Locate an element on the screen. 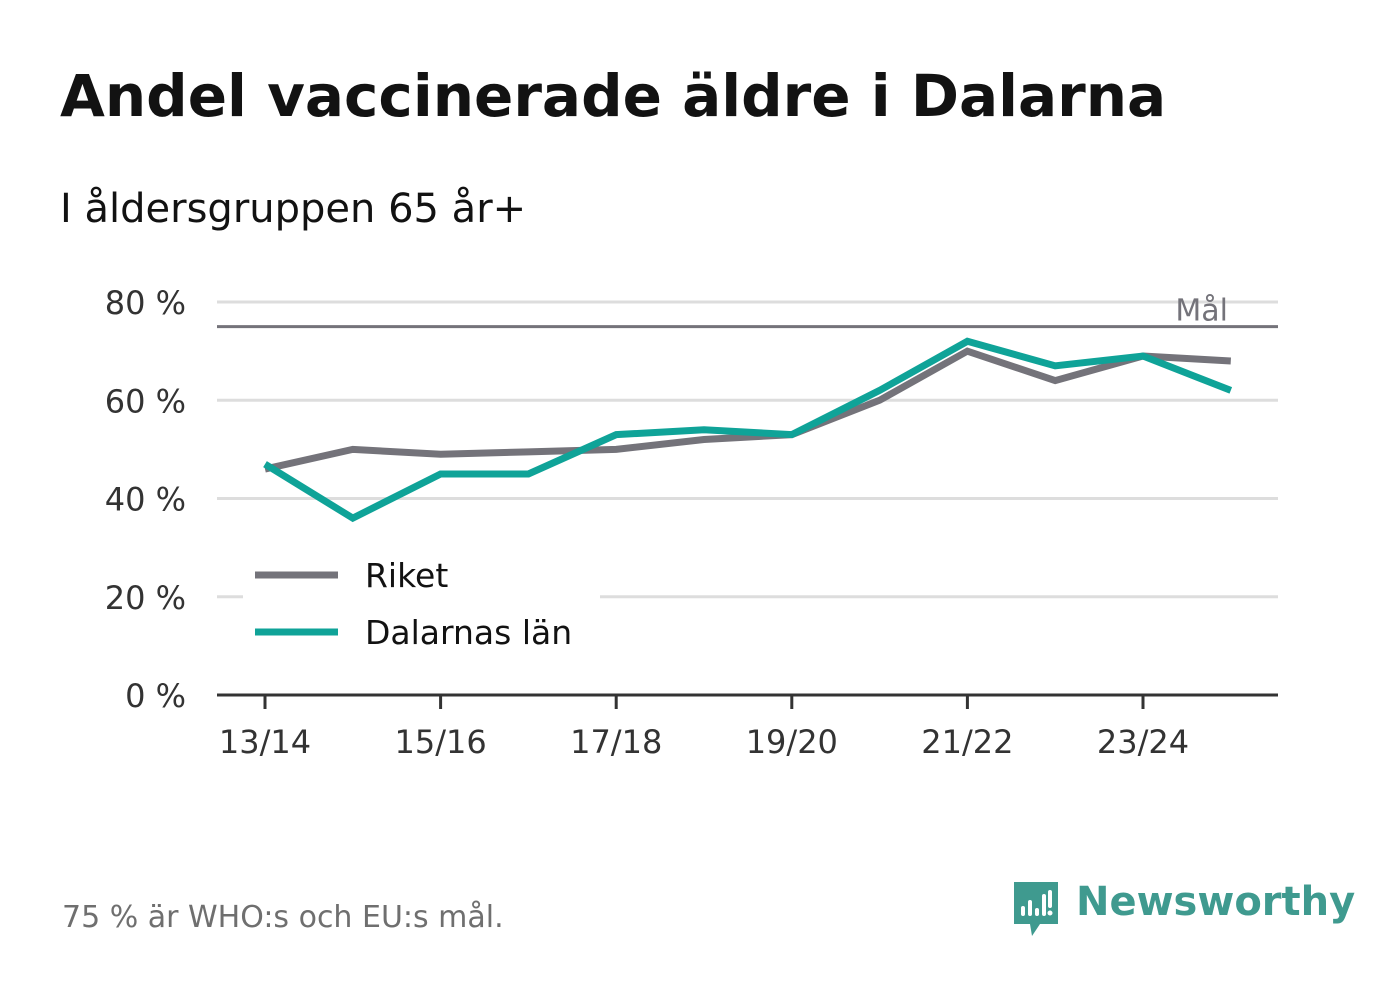 The width and height of the screenshot is (1382, 999). x-tick-label: 15/16 is located at coordinates (440, 742).